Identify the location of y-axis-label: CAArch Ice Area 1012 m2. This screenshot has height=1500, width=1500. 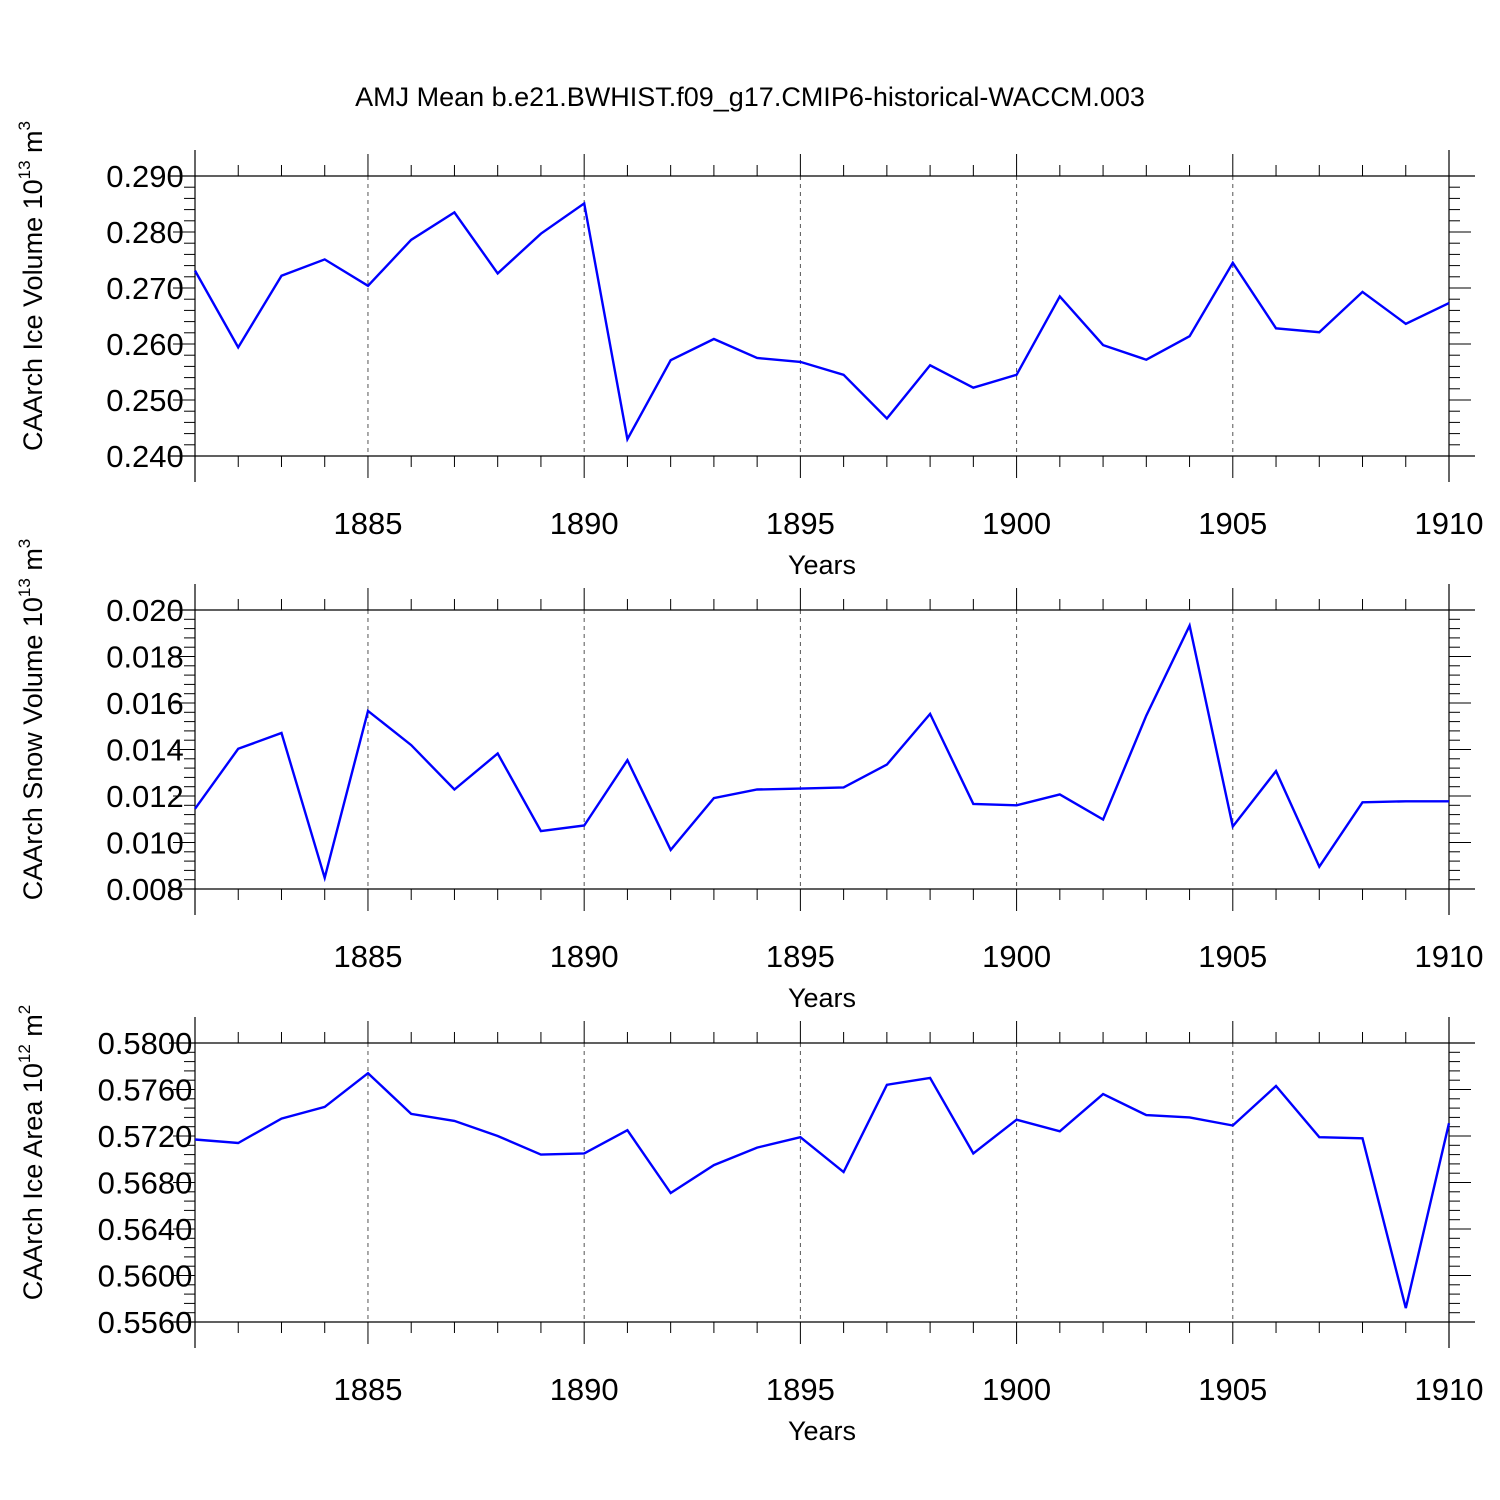
(31, 1153).